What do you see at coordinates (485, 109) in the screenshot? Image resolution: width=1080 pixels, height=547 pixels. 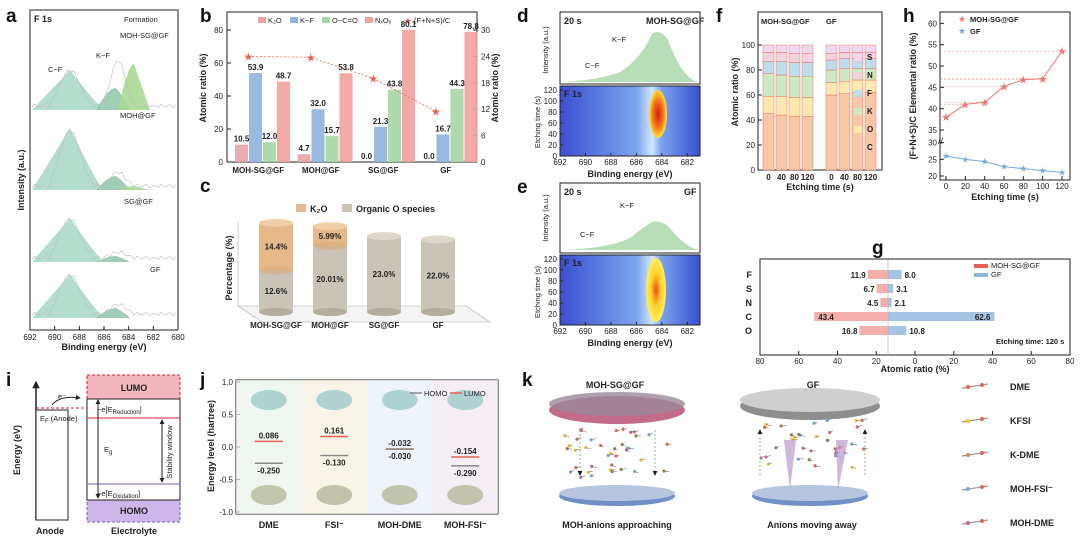 I see `ytick2-label: 12` at bounding box center [485, 109].